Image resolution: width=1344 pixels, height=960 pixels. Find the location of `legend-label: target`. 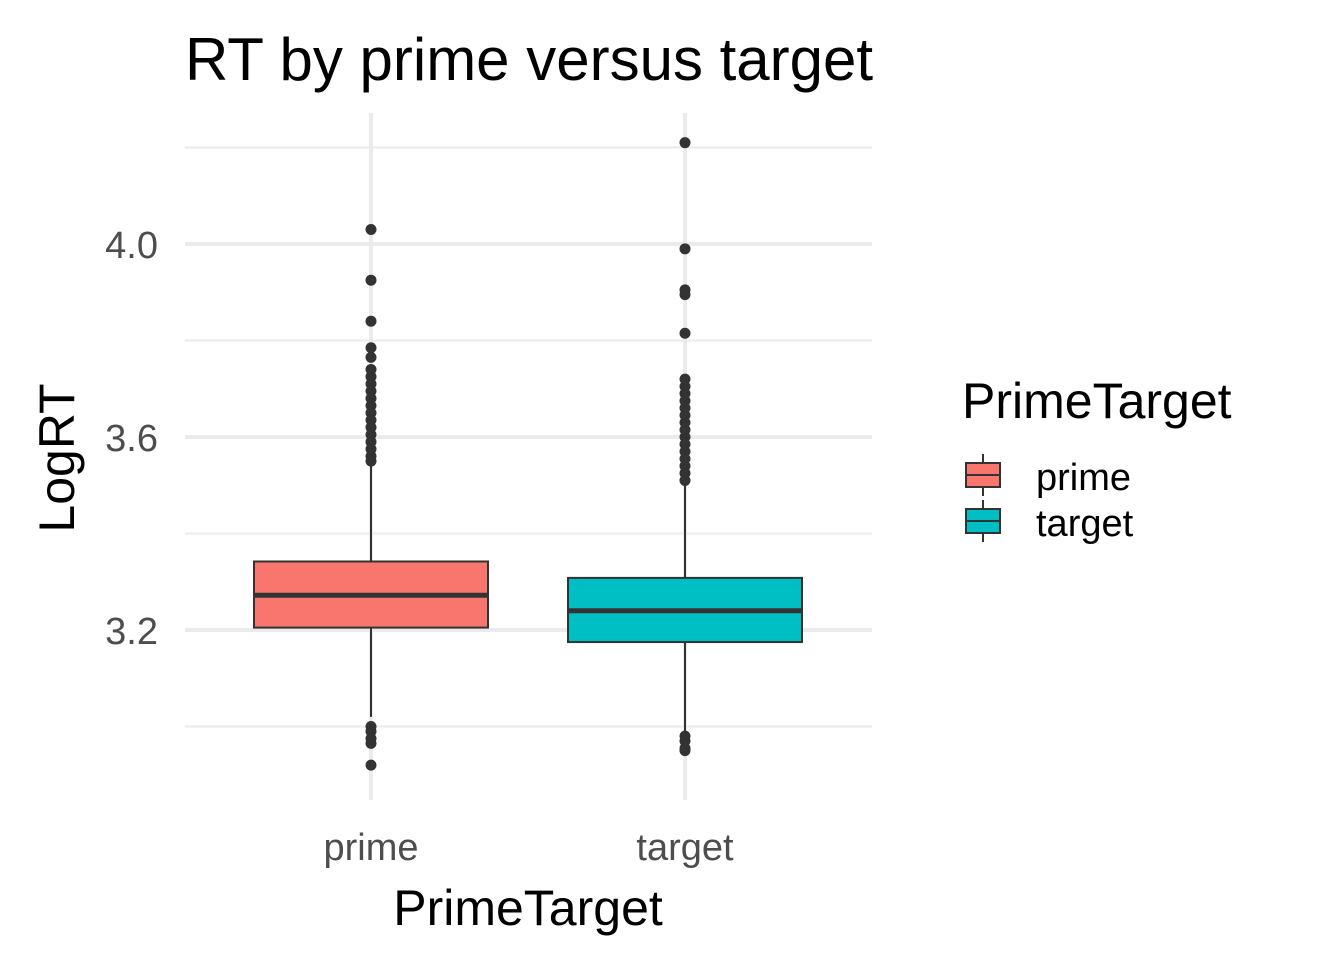

legend-label: target is located at coordinates (1085, 524).